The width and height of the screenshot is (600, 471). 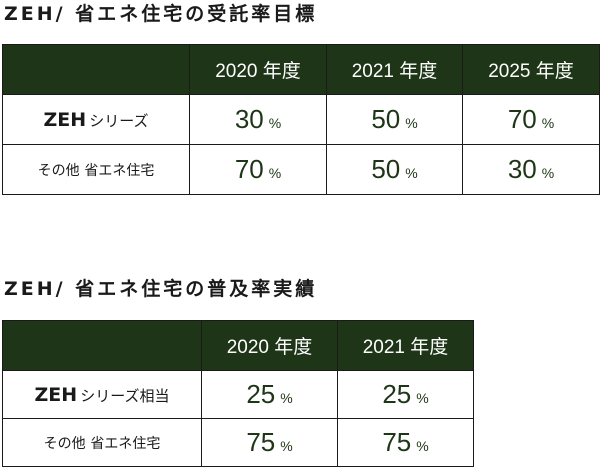 I want to click on table-header-row: 2020 年度 2021 年度, so click(x=238, y=345).